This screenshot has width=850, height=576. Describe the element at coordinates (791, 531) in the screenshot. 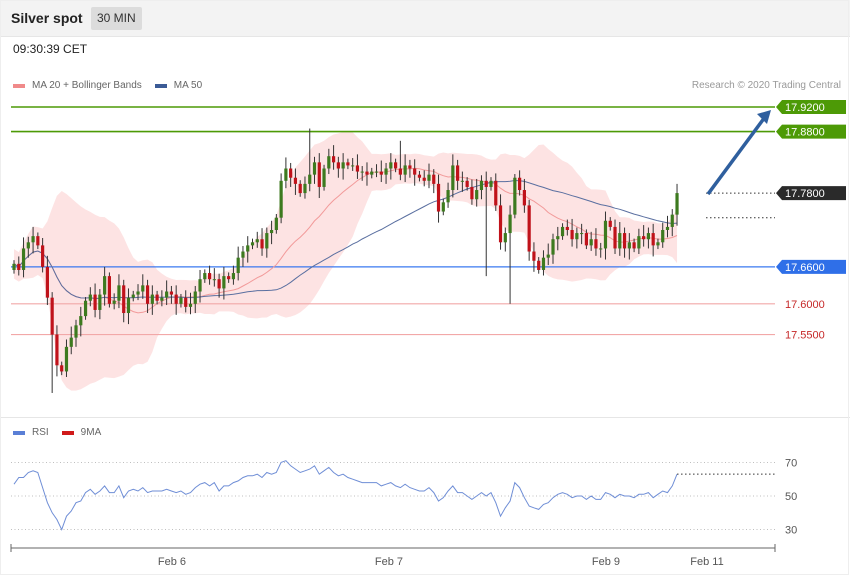

I see `rsi-tick-label: 30` at that location.